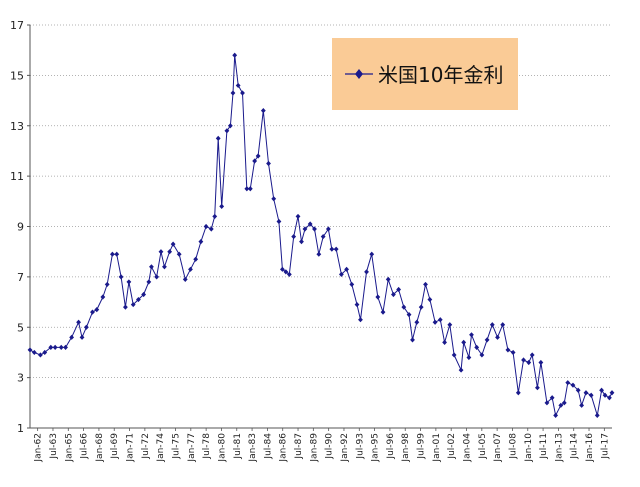  What do you see at coordinates (85, 446) in the screenshot?
I see `x-tick-label: Jul-66` at bounding box center [85, 446].